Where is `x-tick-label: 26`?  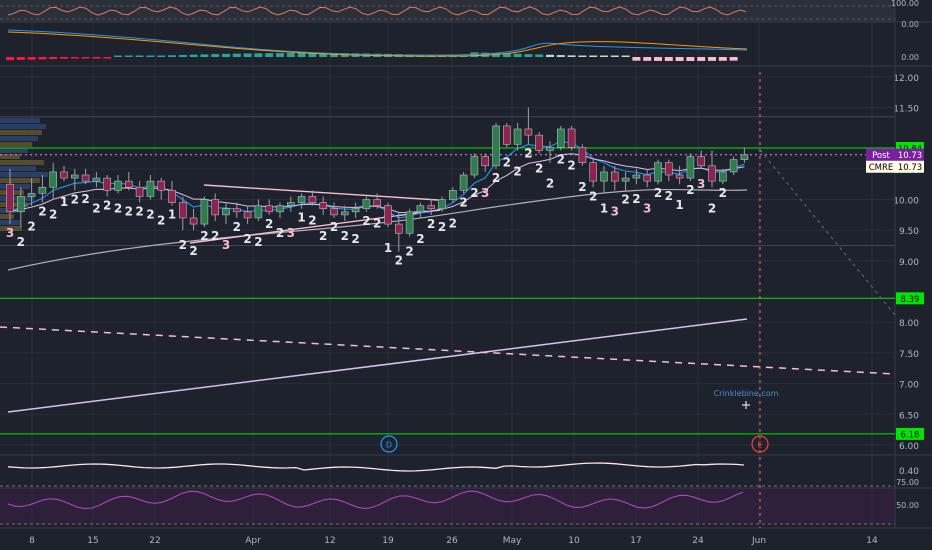
x-tick-label: 26 is located at coordinates (452, 541).